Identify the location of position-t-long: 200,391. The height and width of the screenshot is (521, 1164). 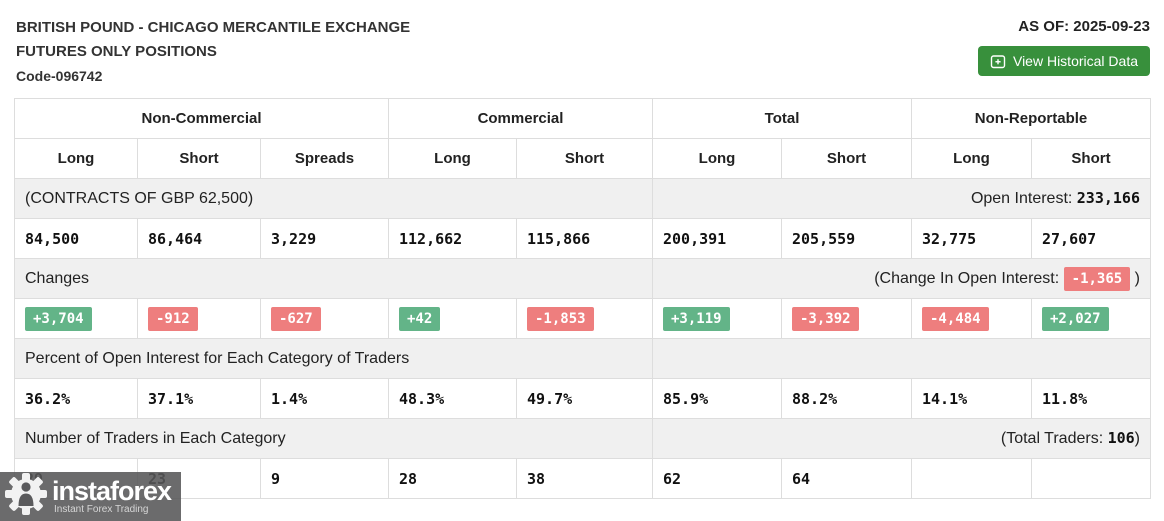
(717, 238).